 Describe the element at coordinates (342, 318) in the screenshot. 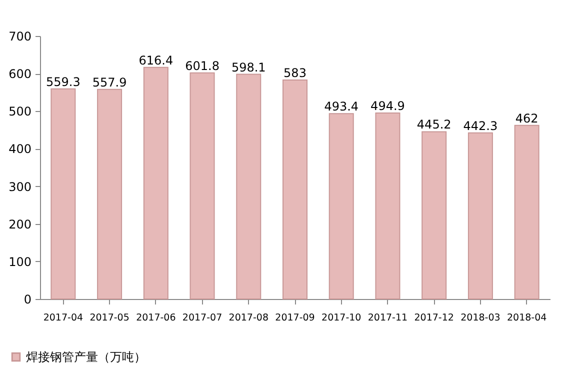

I see `x-tick-label: 2017-10` at that location.